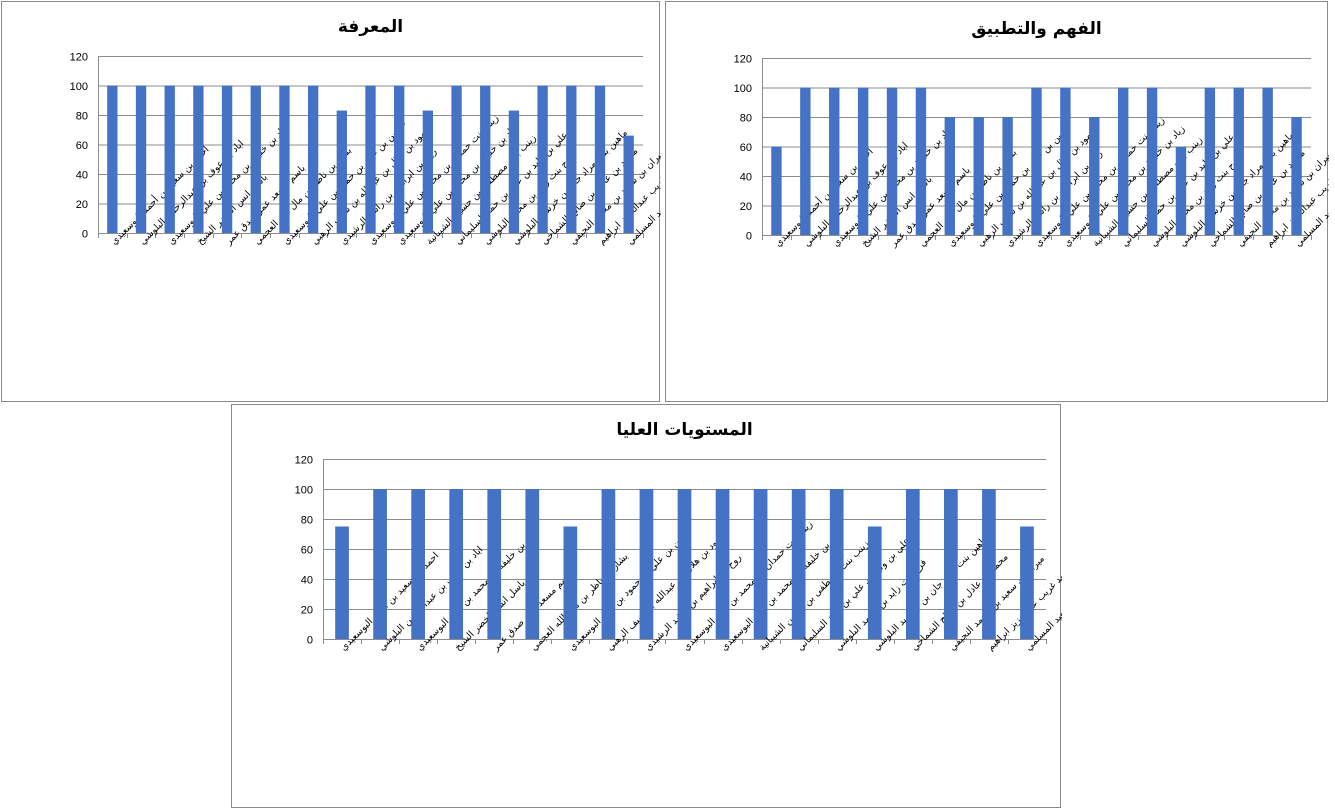 Image resolution: width=1335 pixels, height=812 pixels. I want to click on chart-title: الفهم والتطبيق, so click(1036, 29).